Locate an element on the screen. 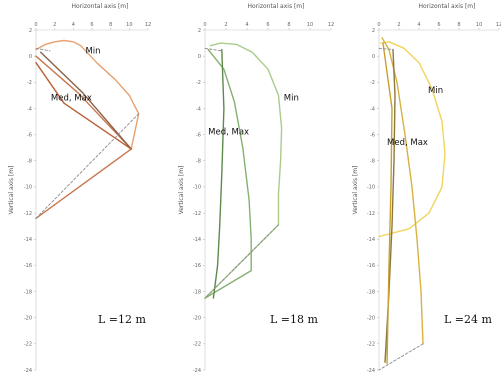 The height and width of the screenshot is (376, 501). length-label: L =12 m is located at coordinates (122, 319).